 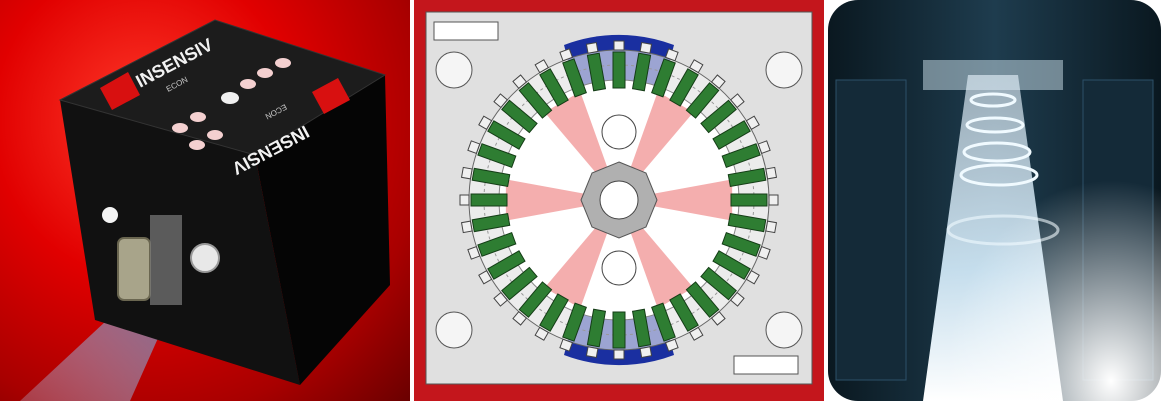 What do you see at coordinates (619, 132) in the screenshot?
I see `top-aperture` at bounding box center [619, 132].